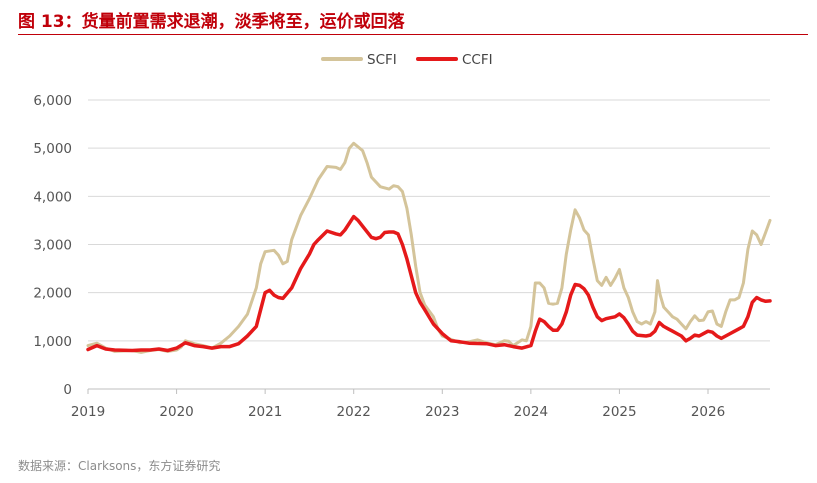 The height and width of the screenshot is (483, 817). I want to click on y-tick-label: 0, so click(67, 390).